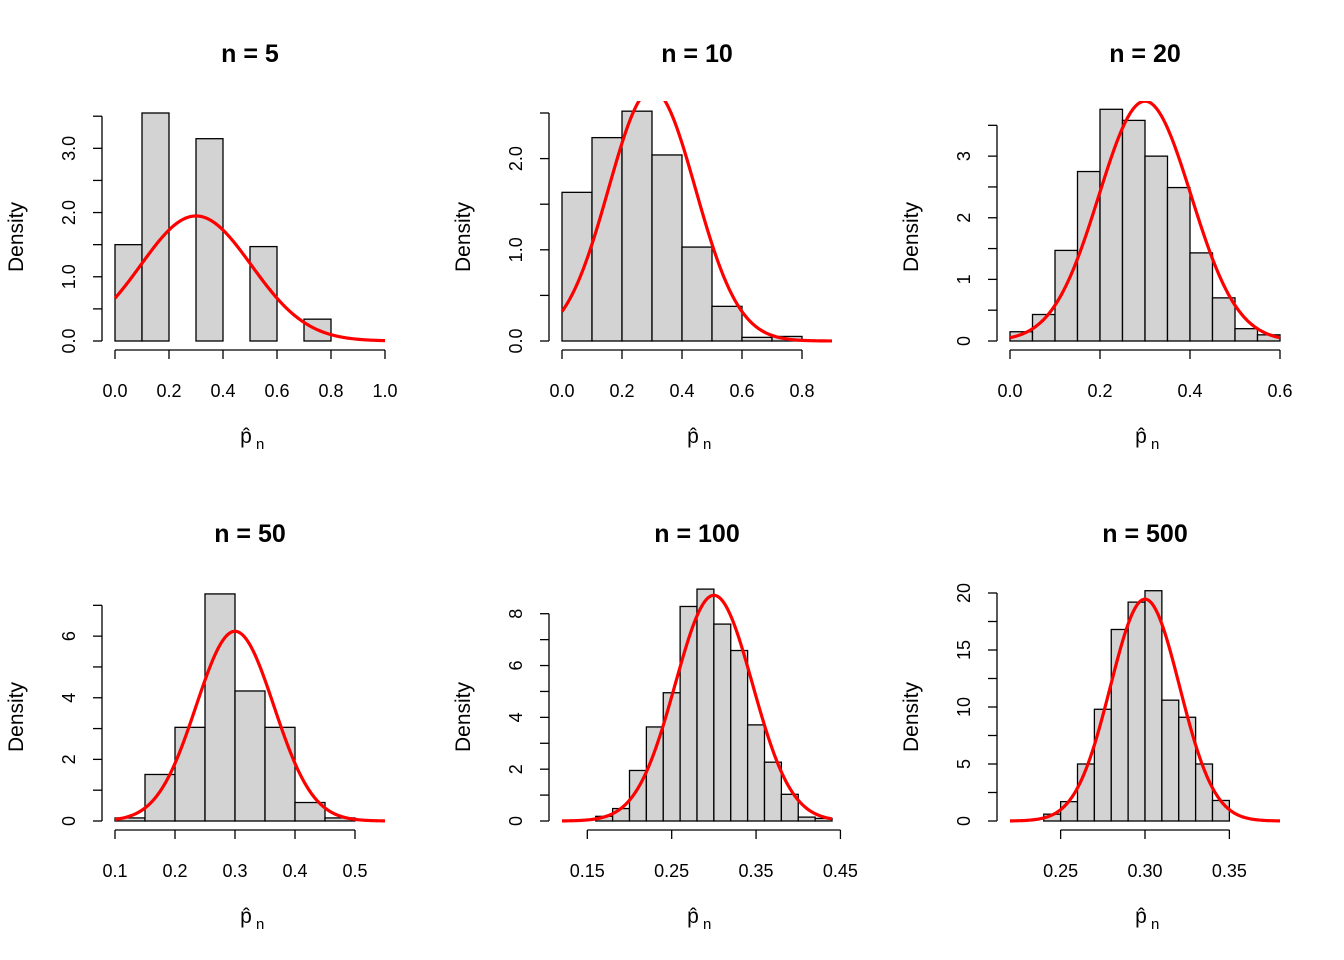  Describe the element at coordinates (840, 871) in the screenshot. I see `x-tick-label: 0.45` at that location.